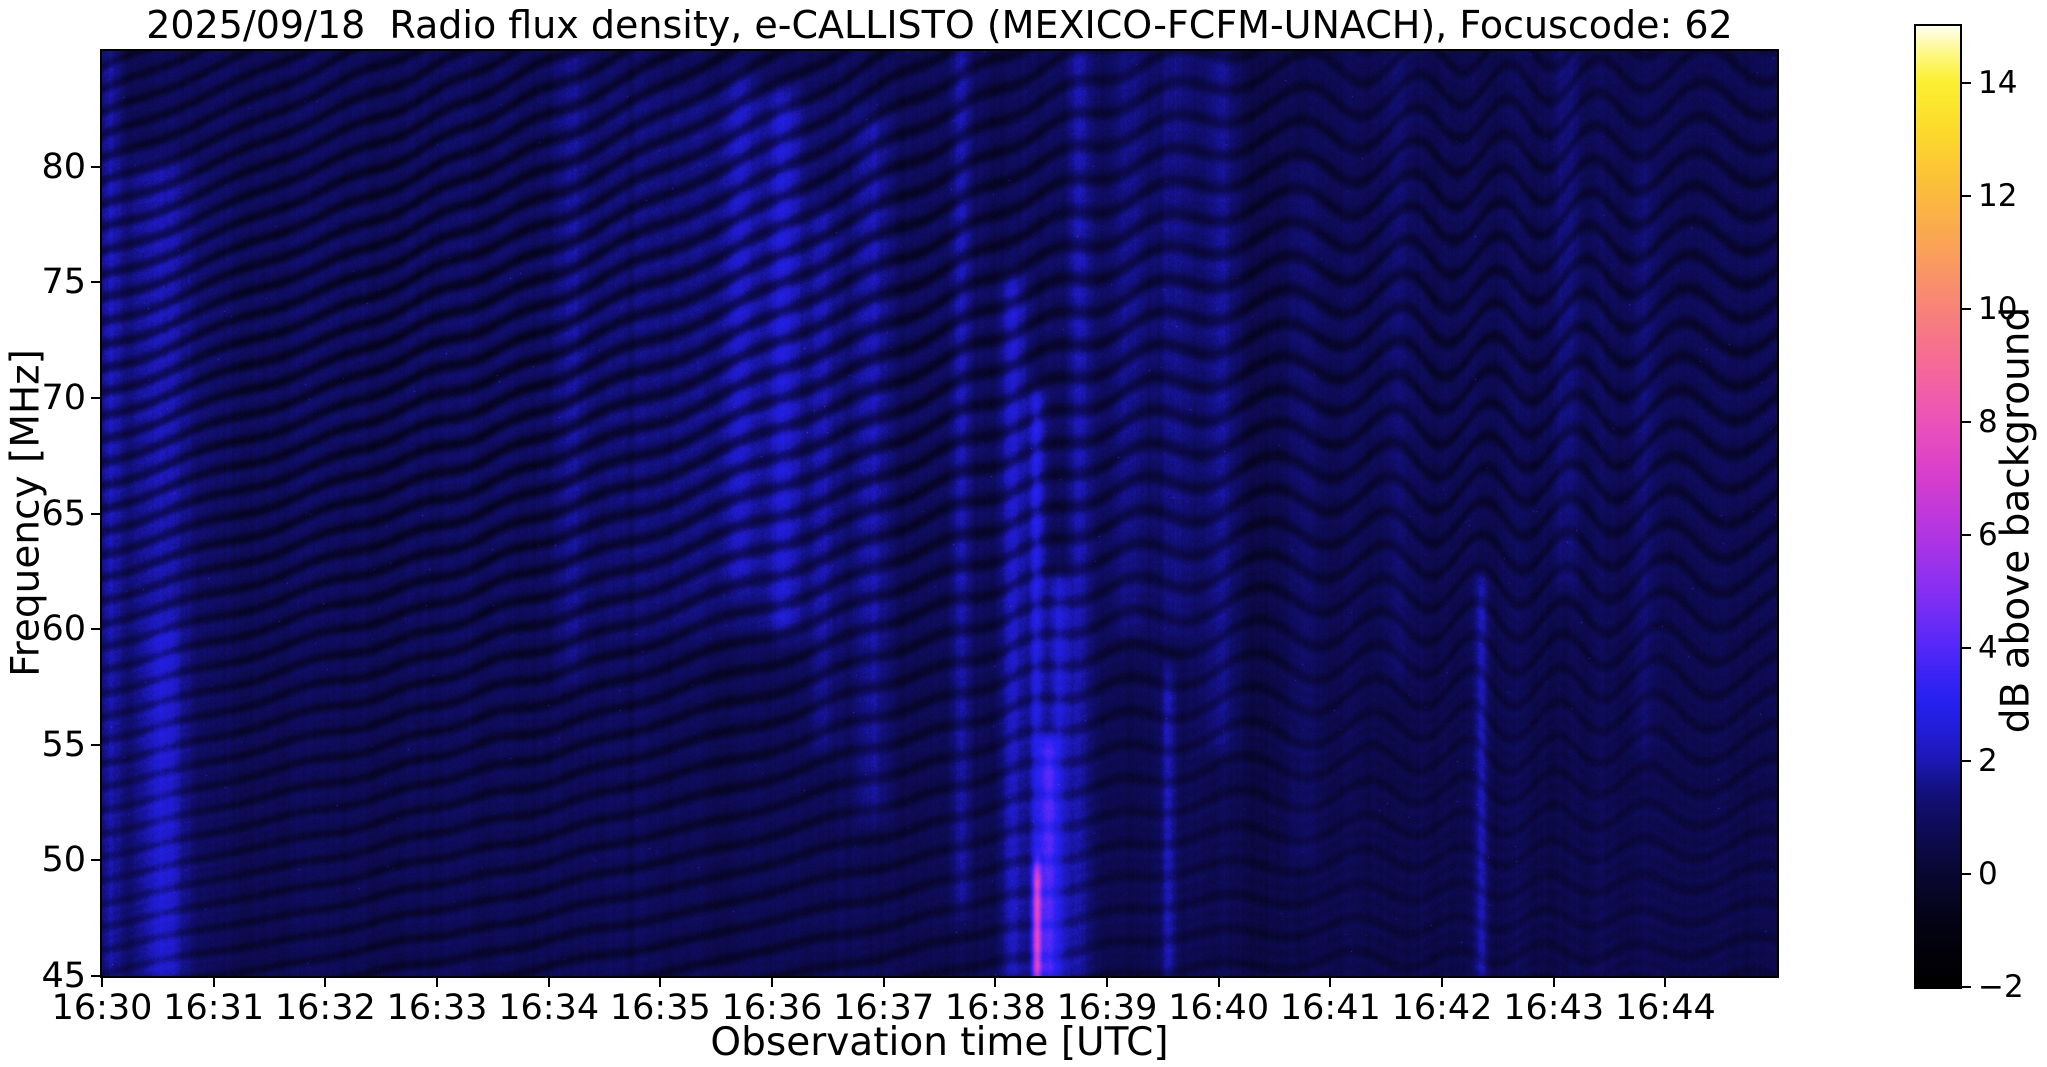  I want to click on colorbar, so click(1938, 506).